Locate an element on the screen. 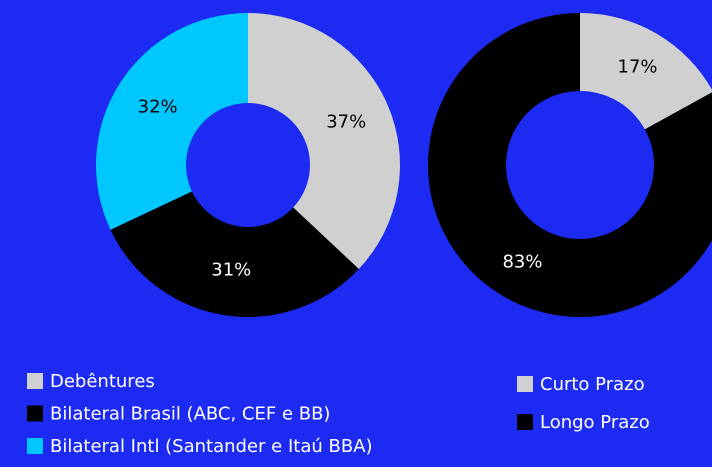  legend-label: Debêntures is located at coordinates (102, 381).